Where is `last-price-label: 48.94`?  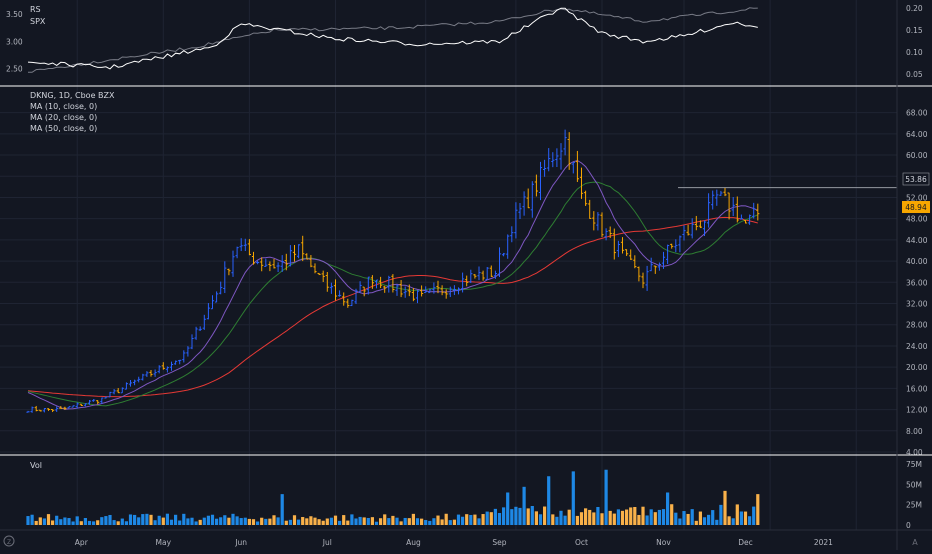
last-price-label: 48.94 is located at coordinates (916, 207).